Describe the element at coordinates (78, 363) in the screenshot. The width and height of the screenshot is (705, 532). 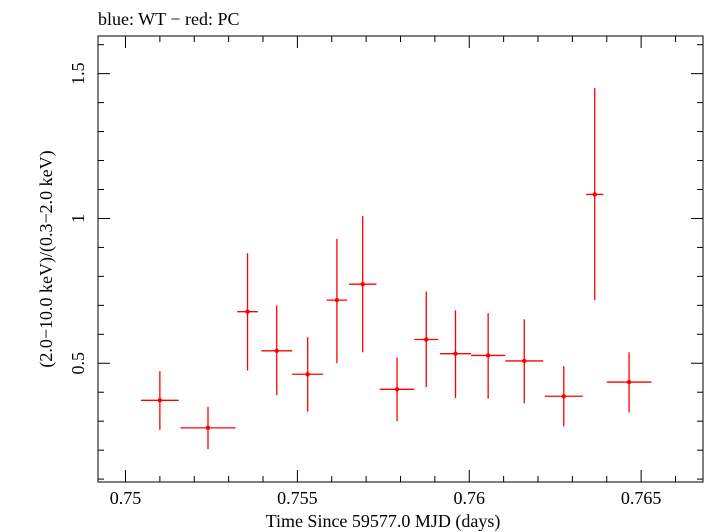
I see `y-tick-label: 0.5` at that location.